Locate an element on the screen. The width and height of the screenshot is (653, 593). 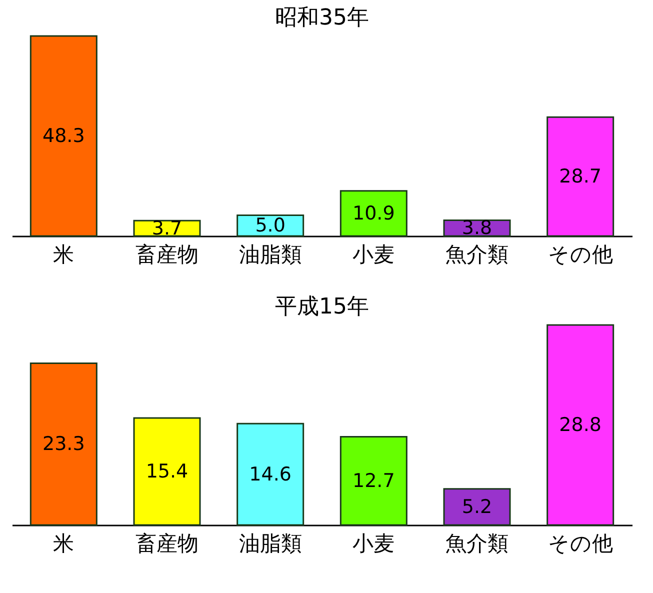
data-label: 12.7 is located at coordinates (373, 481).